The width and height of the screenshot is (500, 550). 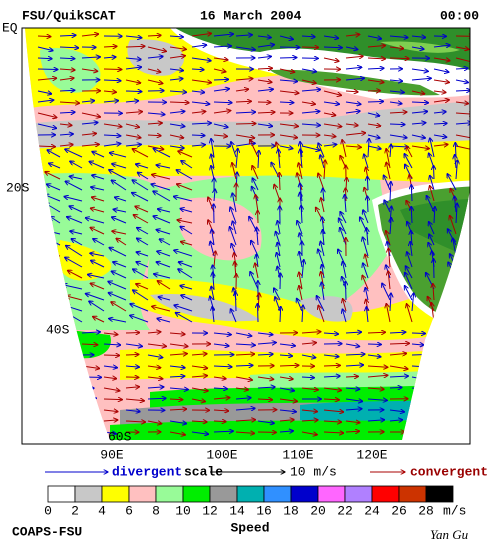 What do you see at coordinates (322, 49) in the screenshot?
I see `land` at bounding box center [322, 49].